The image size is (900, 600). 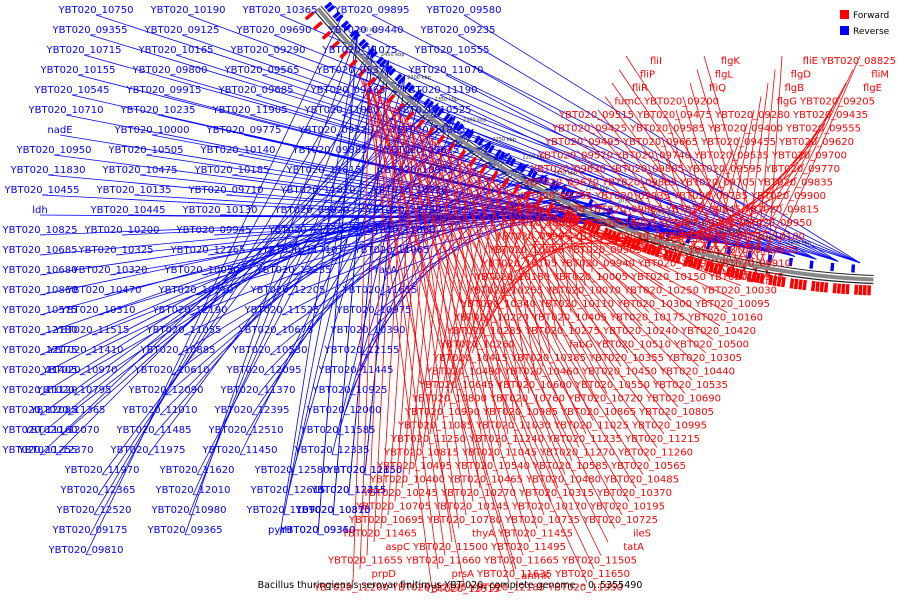 What do you see at coordinates (110, 270) in the screenshot?
I see `feature-label: YBT020_10320` at bounding box center [110, 270].